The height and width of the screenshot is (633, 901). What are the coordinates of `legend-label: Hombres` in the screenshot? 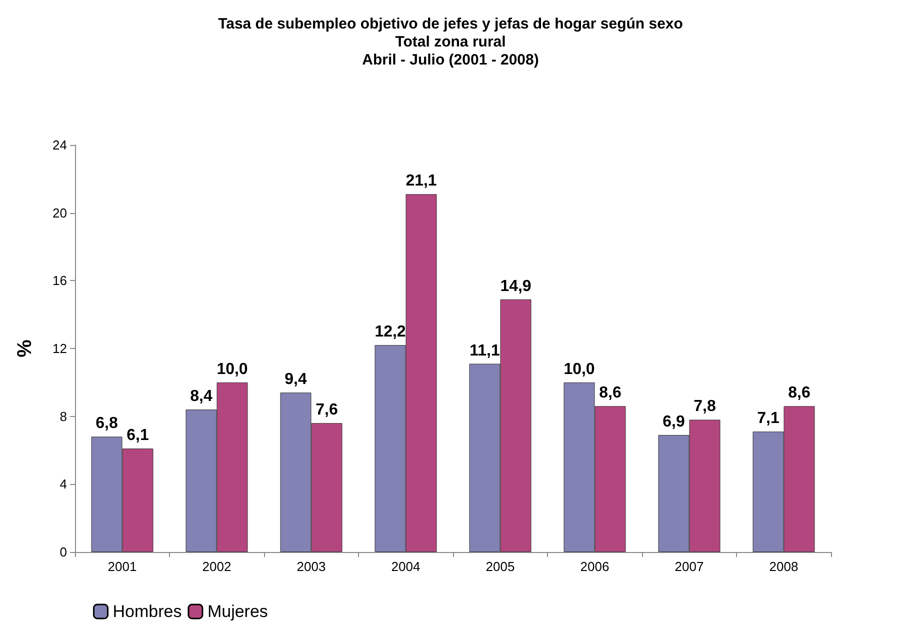 It's located at (147, 611).